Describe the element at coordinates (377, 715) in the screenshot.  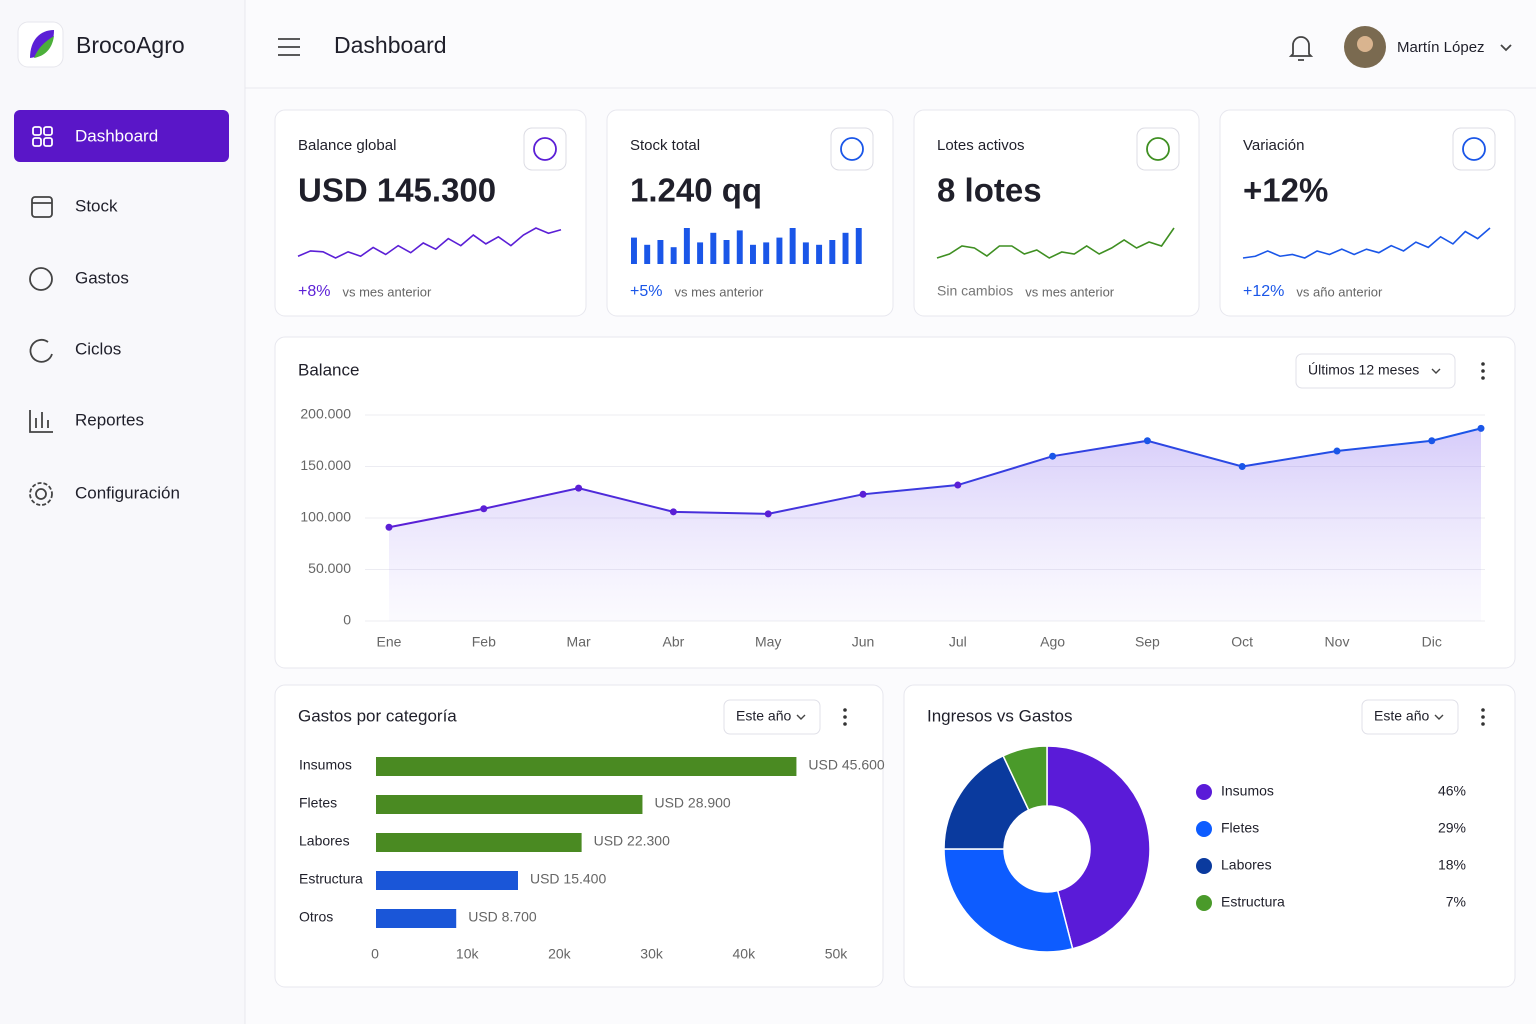
I see `chart-title: Gastos por categoría` at that location.